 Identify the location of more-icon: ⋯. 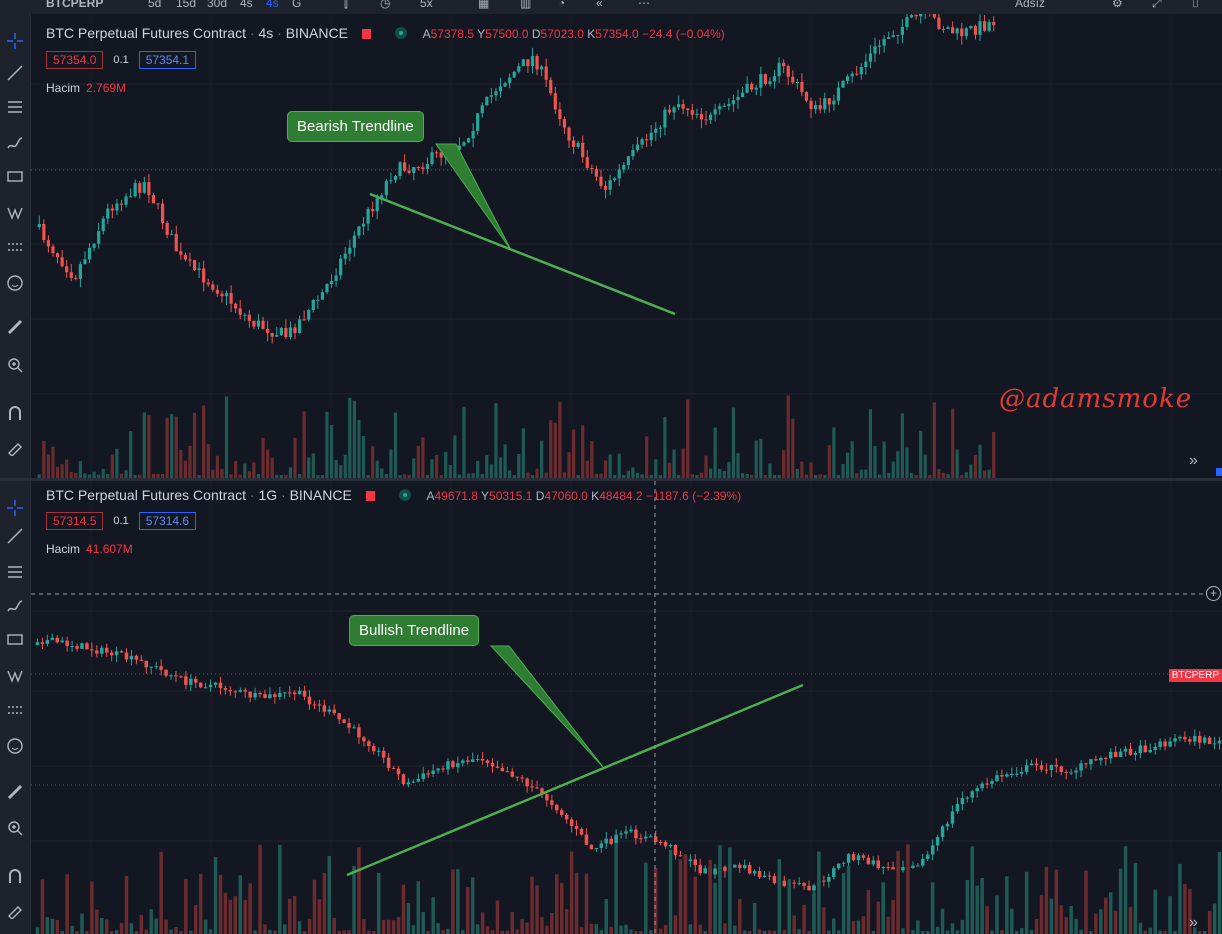
(644, 5).